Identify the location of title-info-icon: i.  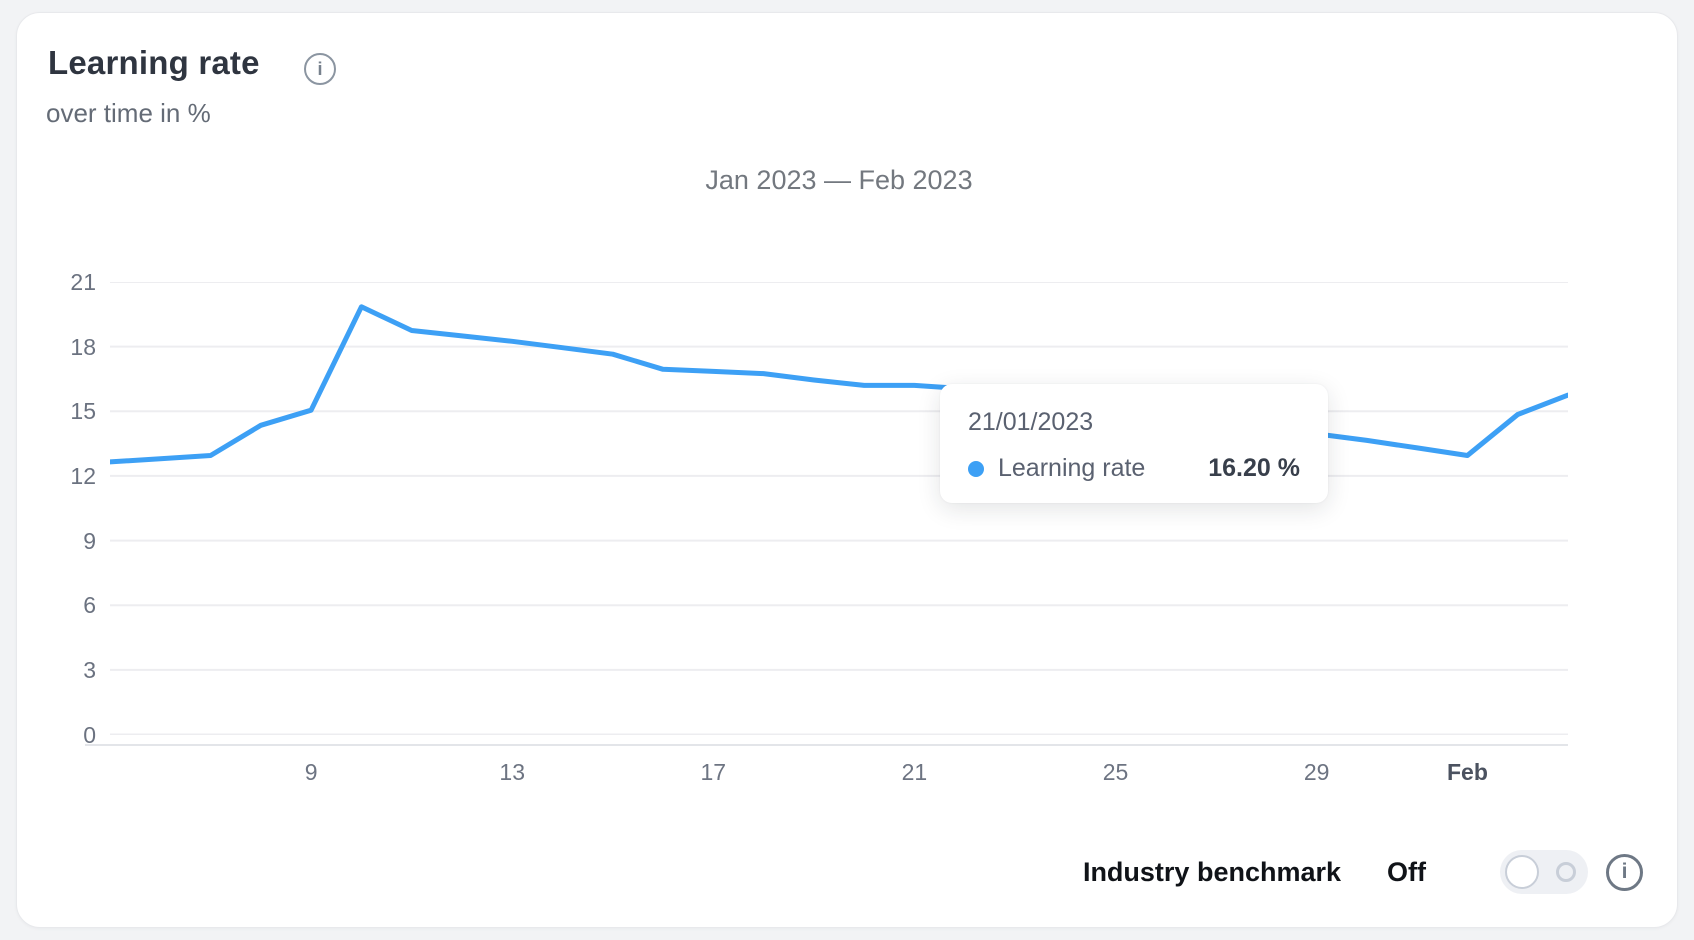
(320, 69).